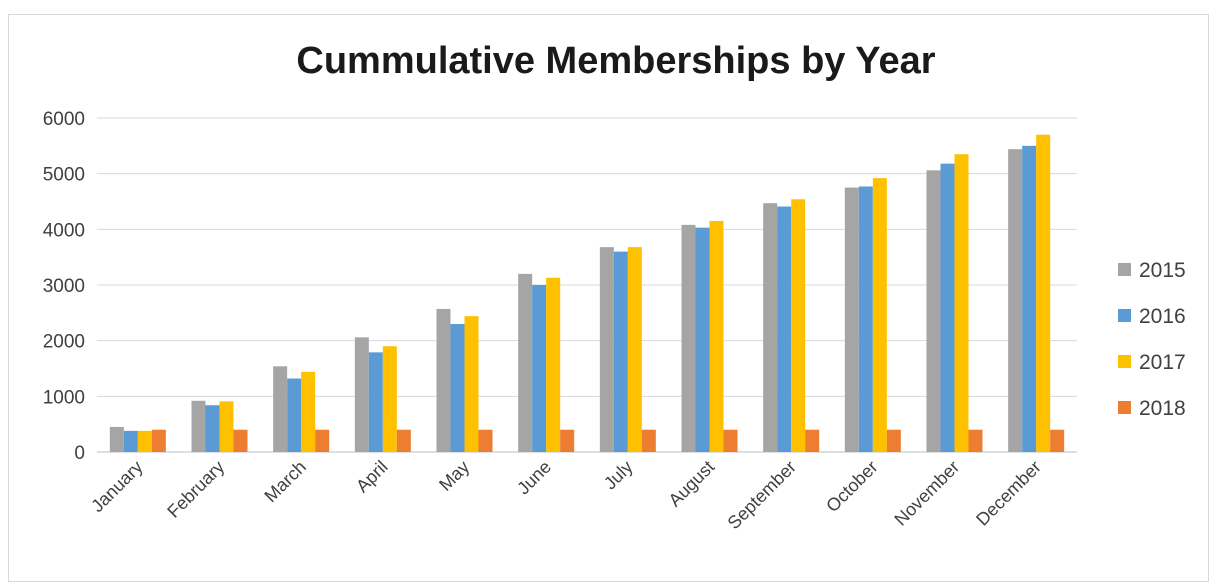 Image resolution: width=1217 pixels, height=587 pixels. I want to click on bar-2018-january, so click(158, 440).